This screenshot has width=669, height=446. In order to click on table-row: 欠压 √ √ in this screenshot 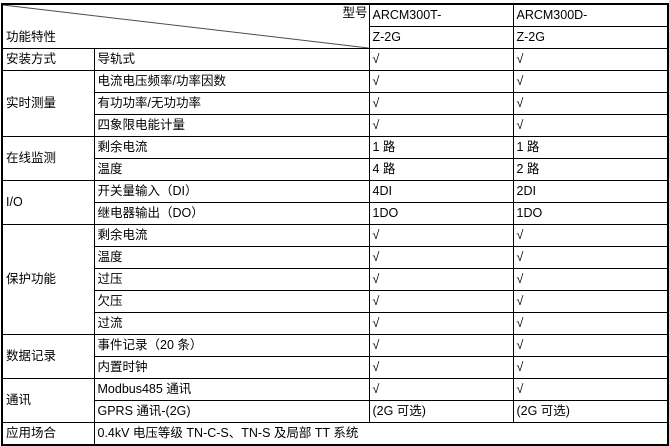, I will do `click(335, 301)`.